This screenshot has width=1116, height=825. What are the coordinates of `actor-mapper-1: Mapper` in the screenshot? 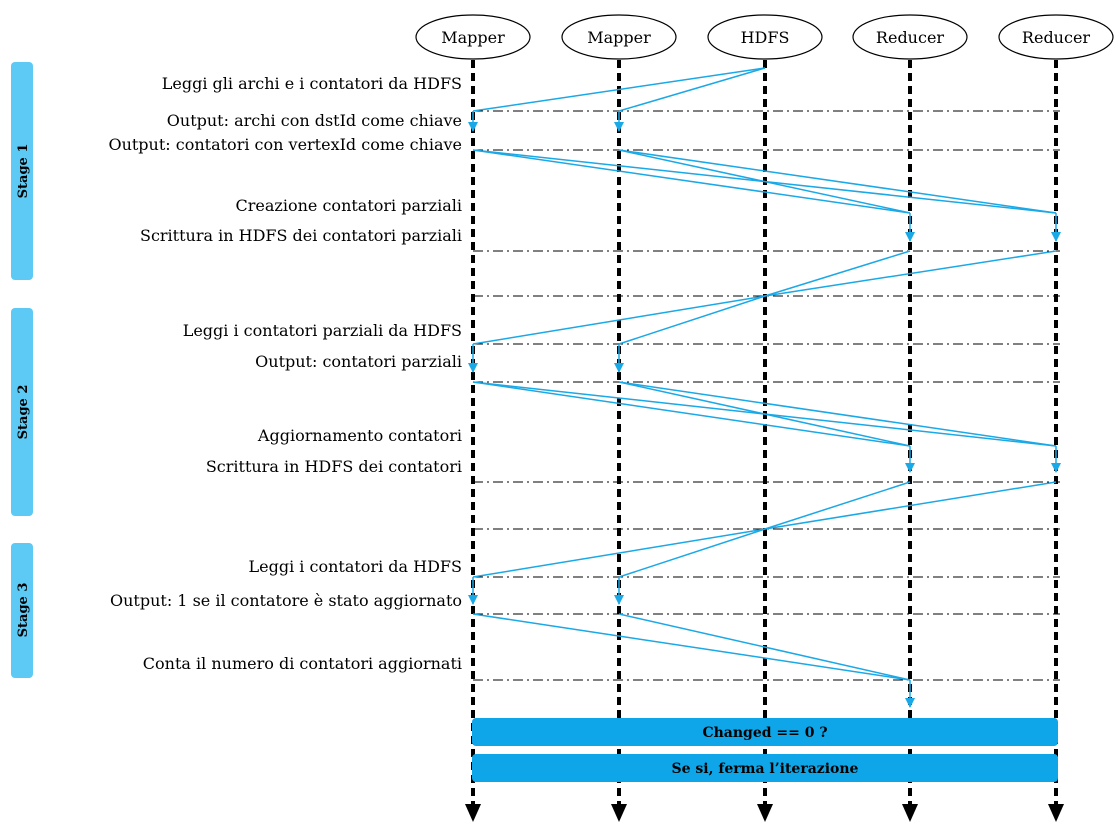 It's located at (473, 37).